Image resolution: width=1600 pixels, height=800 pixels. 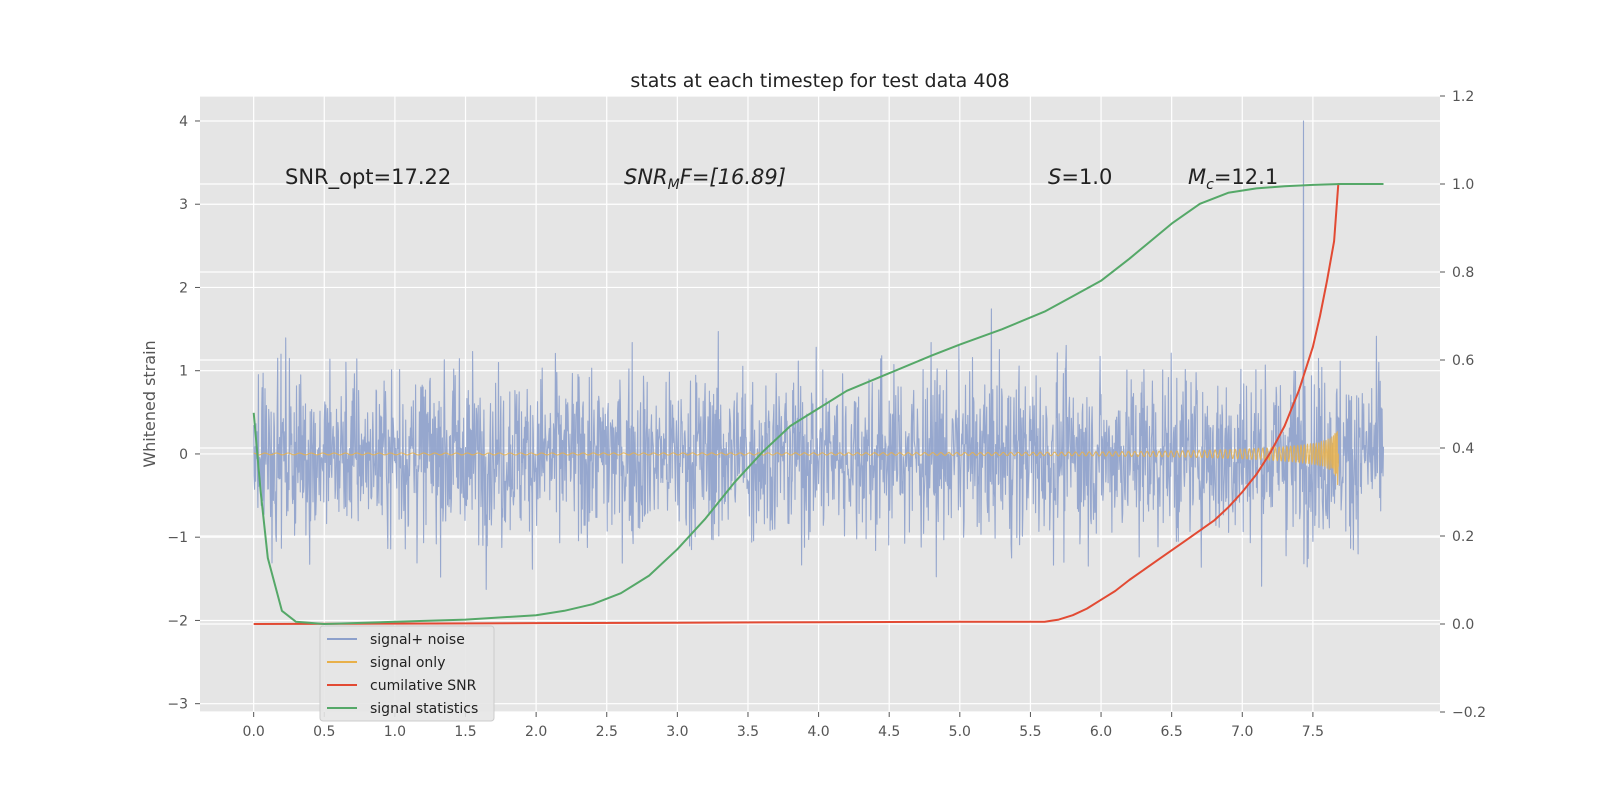 I want to click on x-tick-label: 2.0, so click(x=536, y=732).